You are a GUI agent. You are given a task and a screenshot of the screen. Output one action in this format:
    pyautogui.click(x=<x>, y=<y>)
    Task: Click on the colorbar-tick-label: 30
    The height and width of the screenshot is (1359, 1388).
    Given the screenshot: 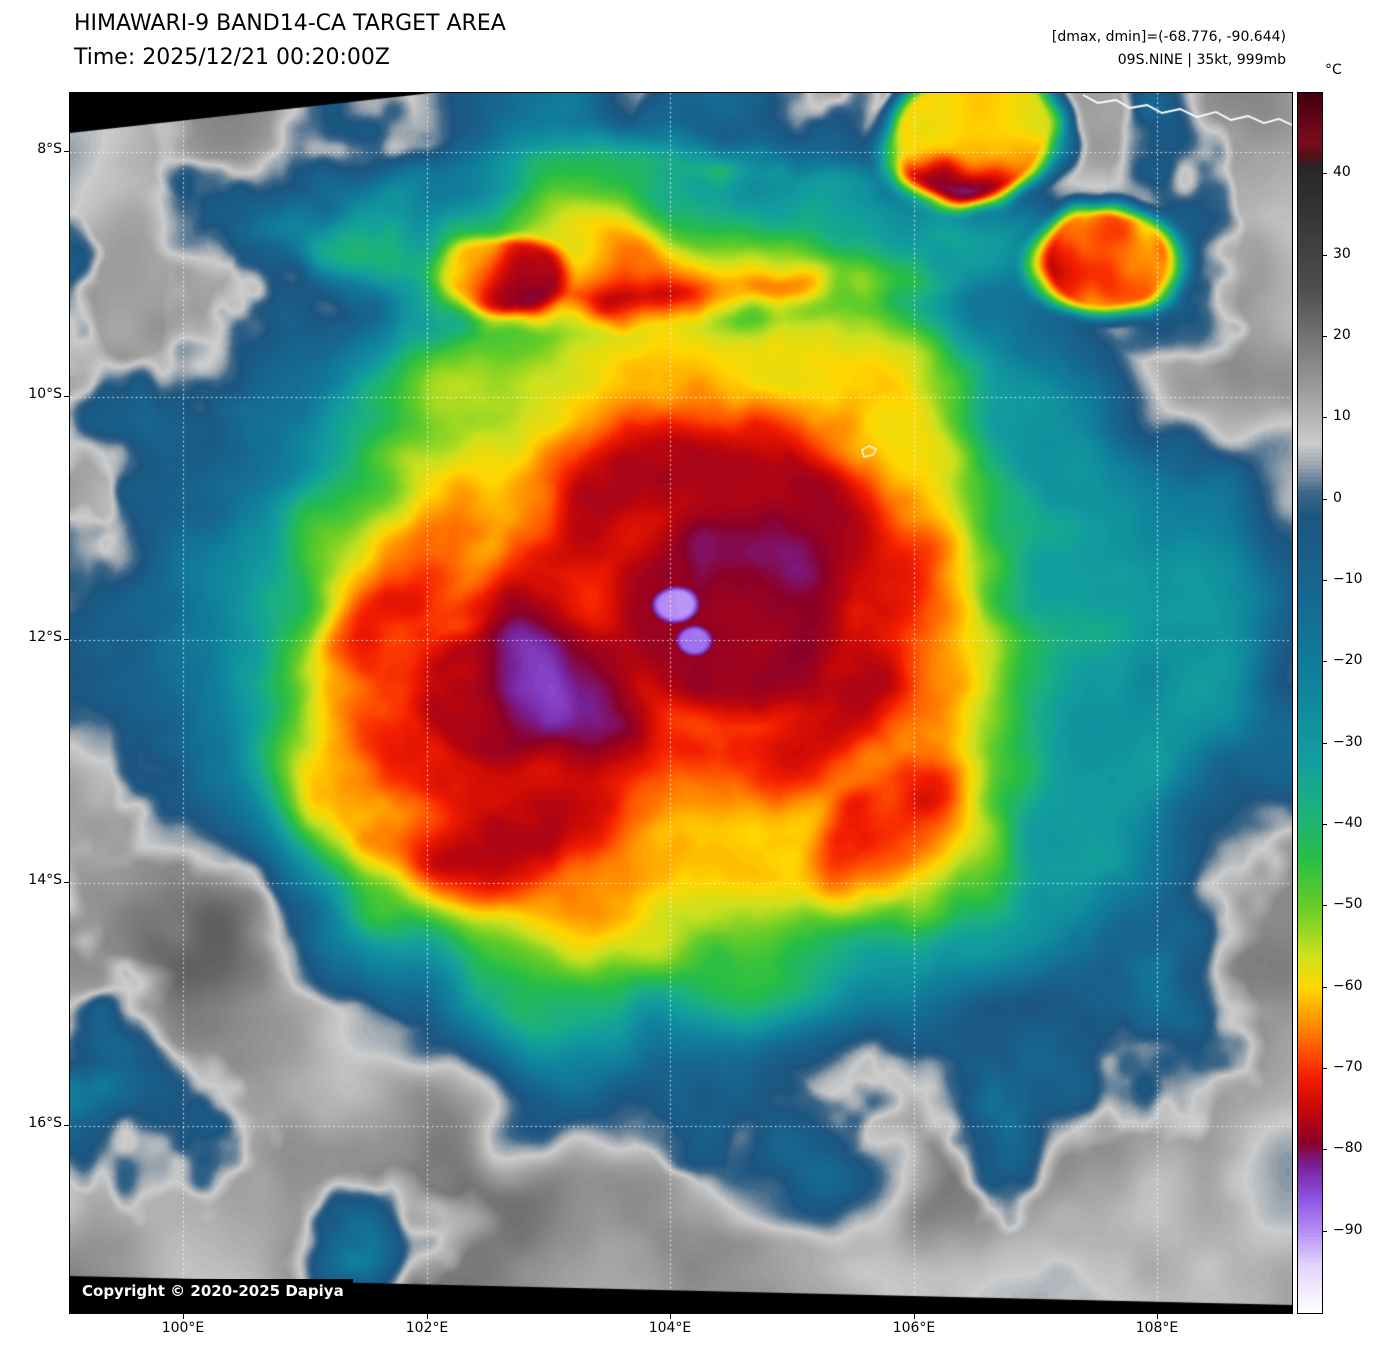 What is the action you would take?
    pyautogui.click(x=1342, y=253)
    